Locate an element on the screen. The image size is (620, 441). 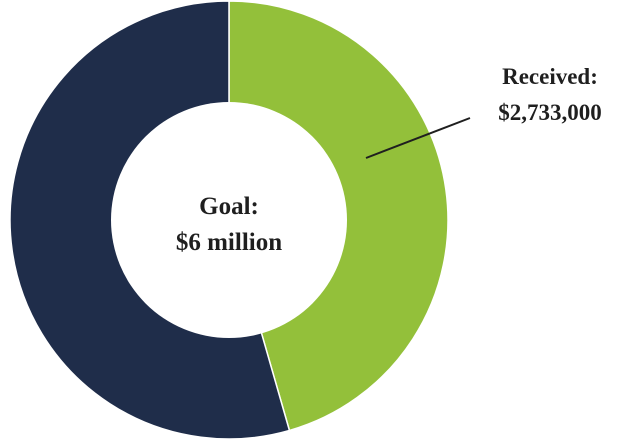
center-goal-value: $6 million is located at coordinates (229, 242).